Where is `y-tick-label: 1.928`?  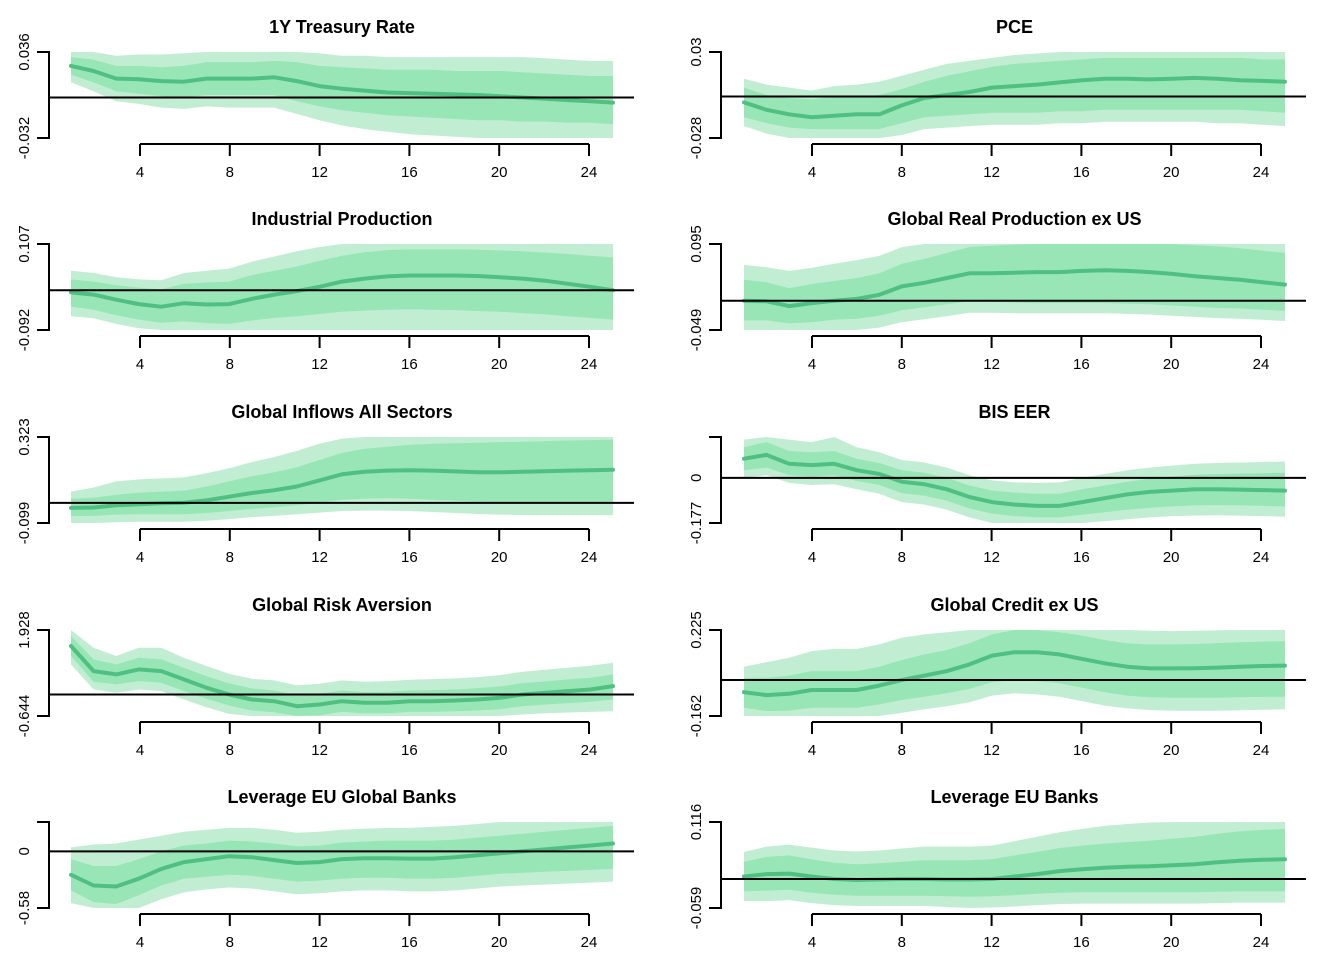 y-tick-label: 1.928 is located at coordinates (24, 630).